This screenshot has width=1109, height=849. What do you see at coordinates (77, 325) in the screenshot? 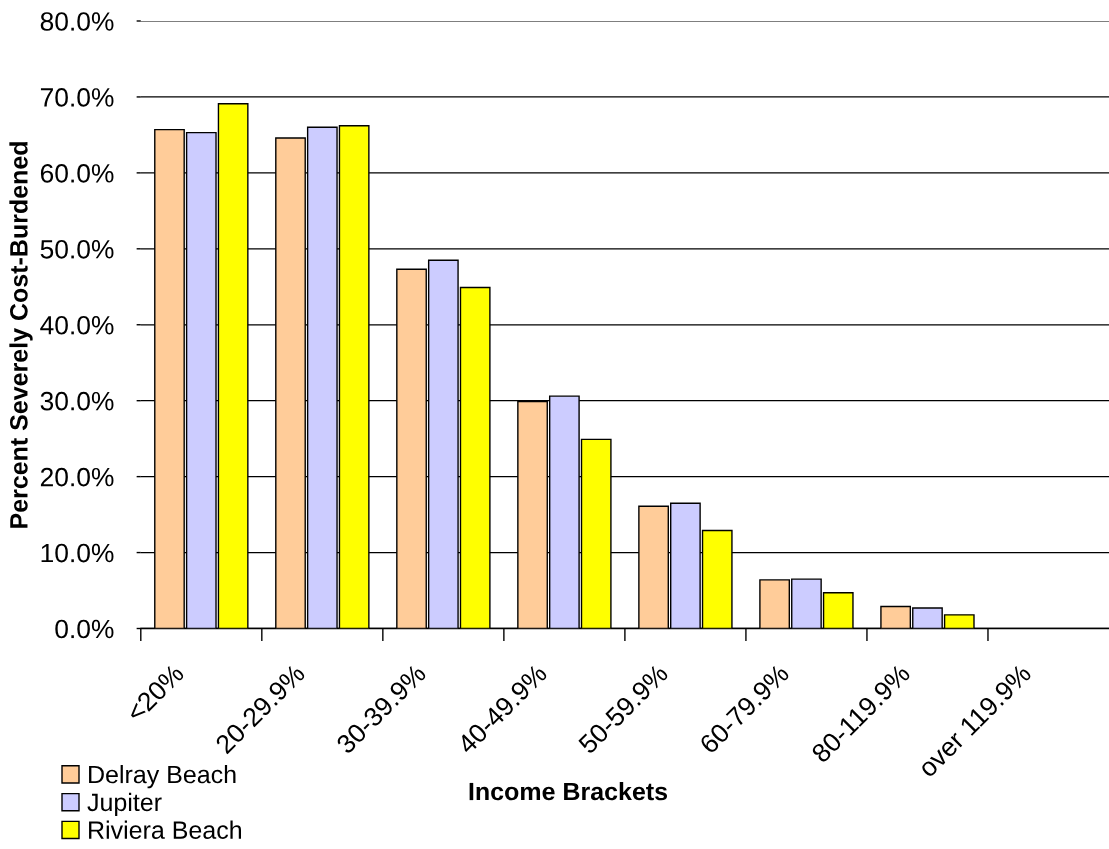
I see `y-tick-label: 40.0%` at bounding box center [77, 325].